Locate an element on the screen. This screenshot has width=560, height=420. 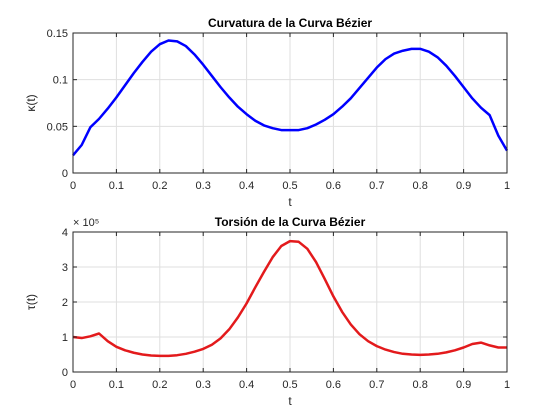
curvature-y-tick-label: 0.1 is located at coordinates (60, 81).